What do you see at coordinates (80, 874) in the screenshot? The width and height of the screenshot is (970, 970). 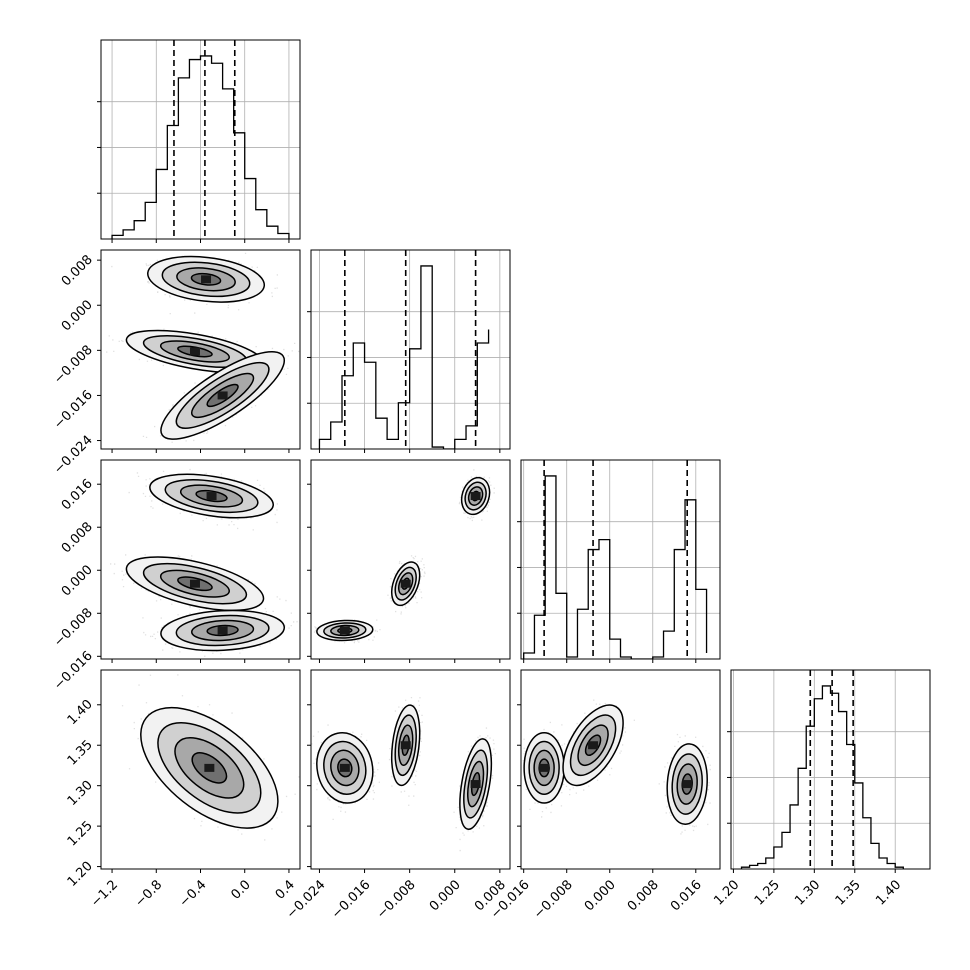 I see `y-tick-label: 1.20` at bounding box center [80, 874].